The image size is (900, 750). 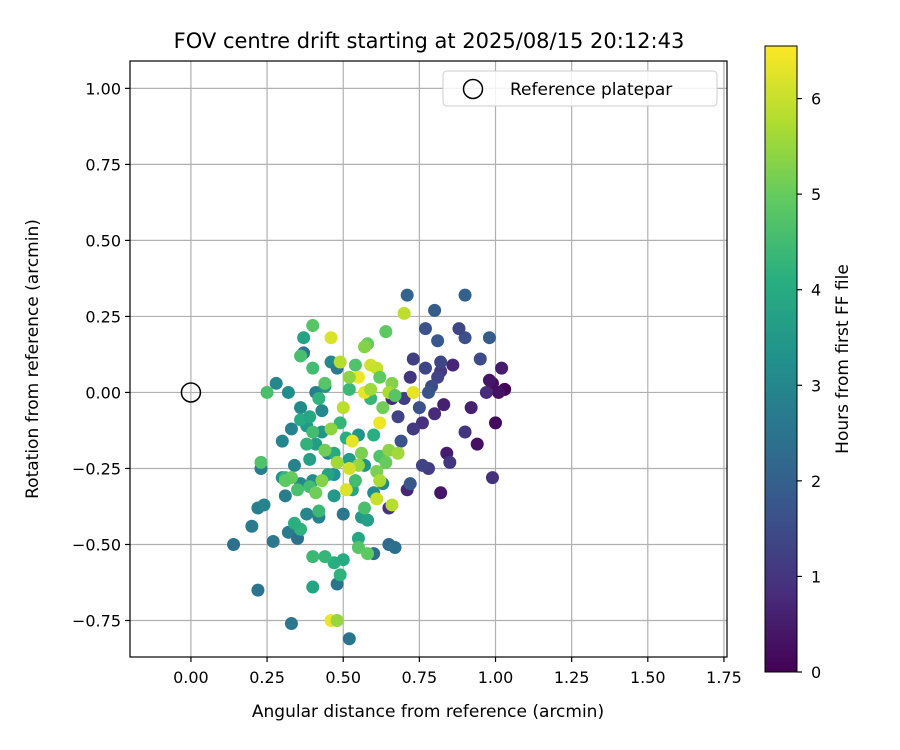 I want to click on reference-platepar-marker, so click(x=191, y=392).